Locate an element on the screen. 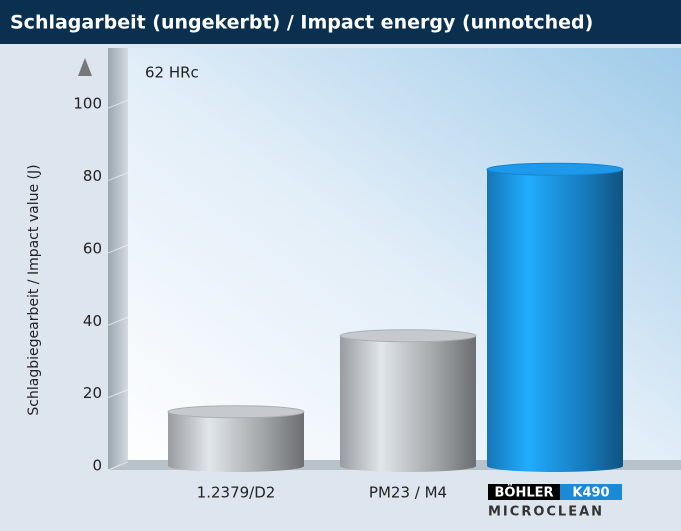  logo-grade: K490 is located at coordinates (590, 493).